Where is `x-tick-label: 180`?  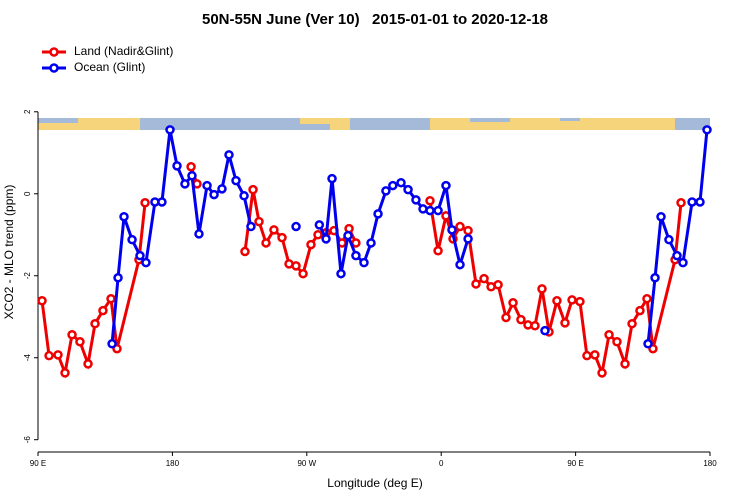
x-tick-label: 180 is located at coordinates (710, 463).